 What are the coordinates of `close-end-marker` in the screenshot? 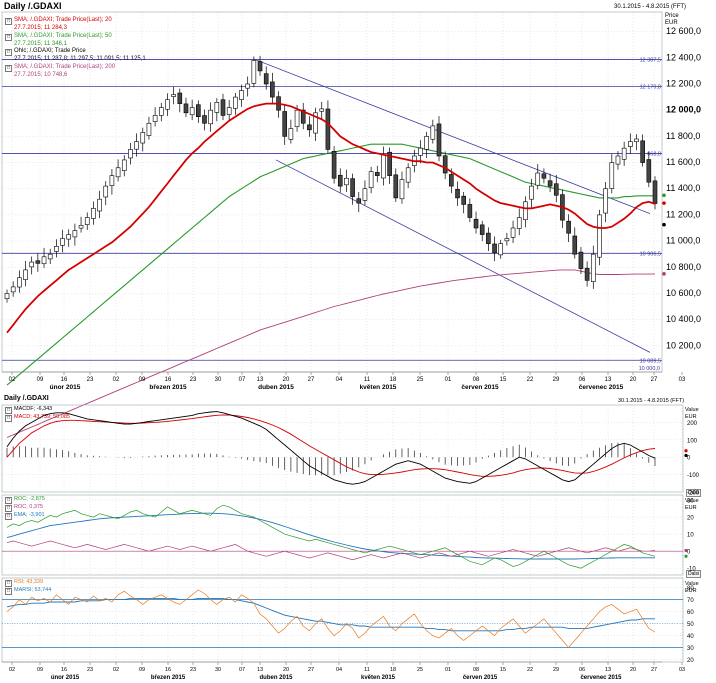 It's located at (664, 224).